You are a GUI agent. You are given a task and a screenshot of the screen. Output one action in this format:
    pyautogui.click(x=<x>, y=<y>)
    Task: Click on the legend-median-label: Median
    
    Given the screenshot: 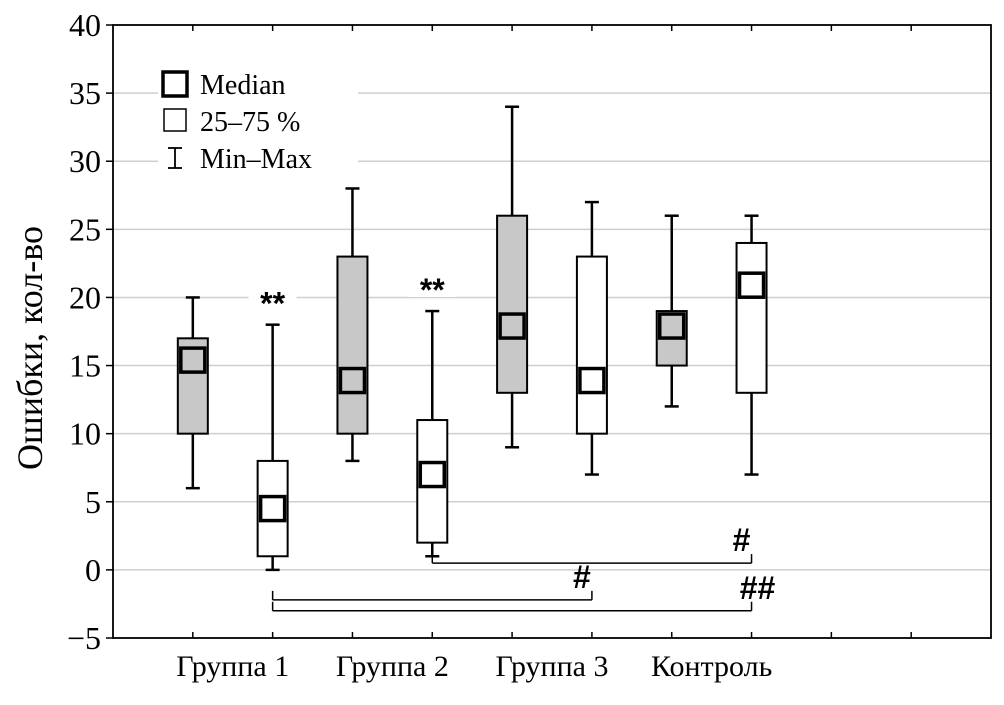 What is the action you would take?
    pyautogui.click(x=243, y=85)
    